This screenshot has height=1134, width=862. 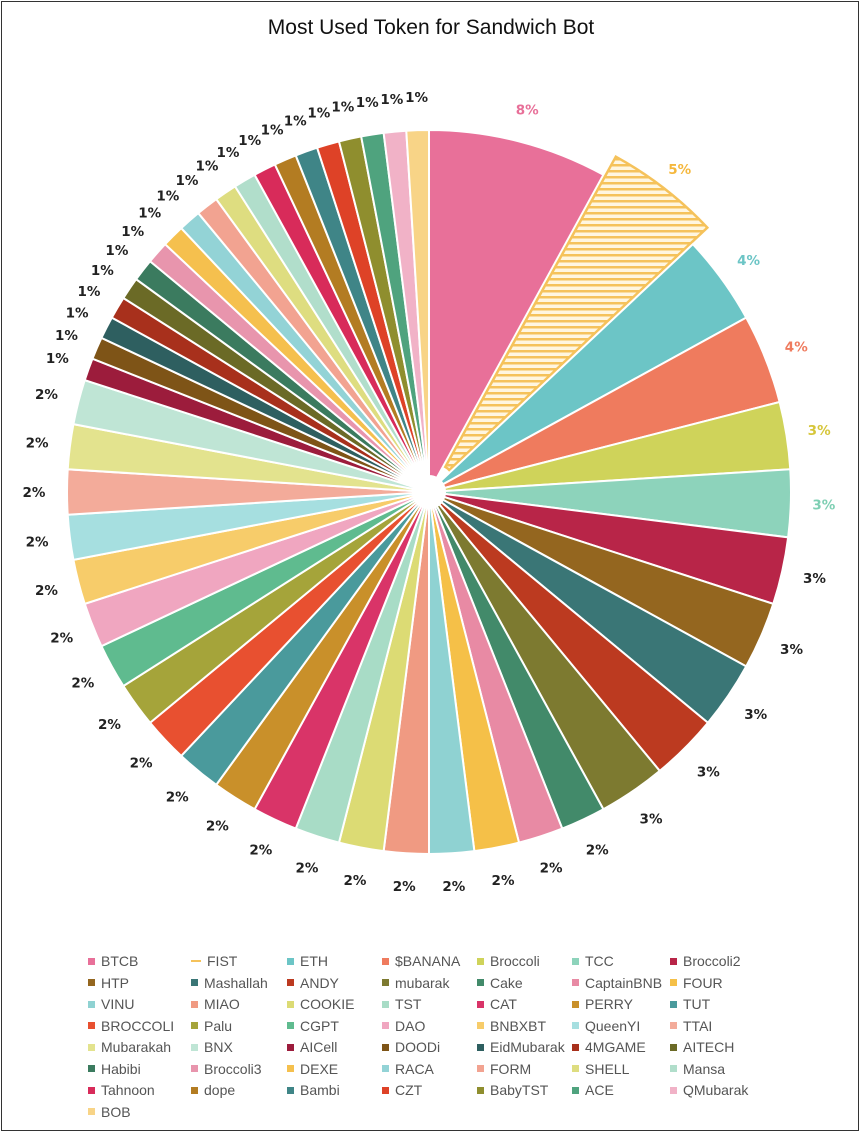 I want to click on legend-item-shell: SHELL, so click(x=621, y=1069).